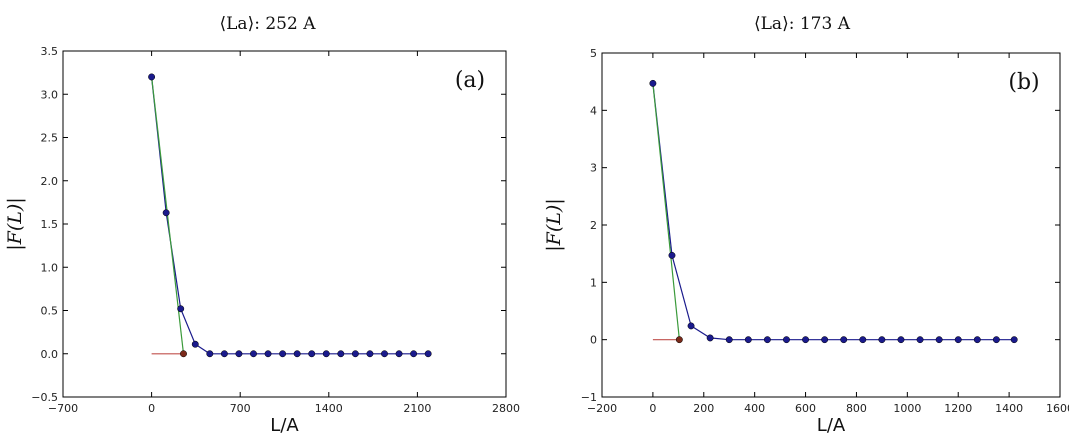 The width and height of the screenshot is (1069, 436). I want to click on y-tick: 1.5, so click(273, 224).